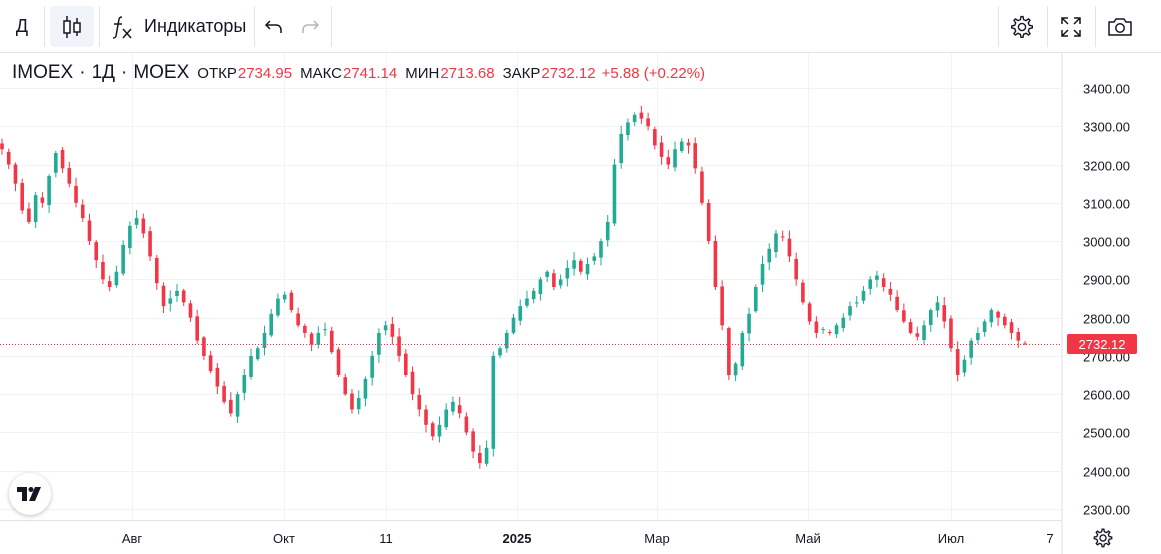 This screenshot has width=1161, height=554. What do you see at coordinates (1022, 26) in the screenshot?
I see `settings-button` at bounding box center [1022, 26].